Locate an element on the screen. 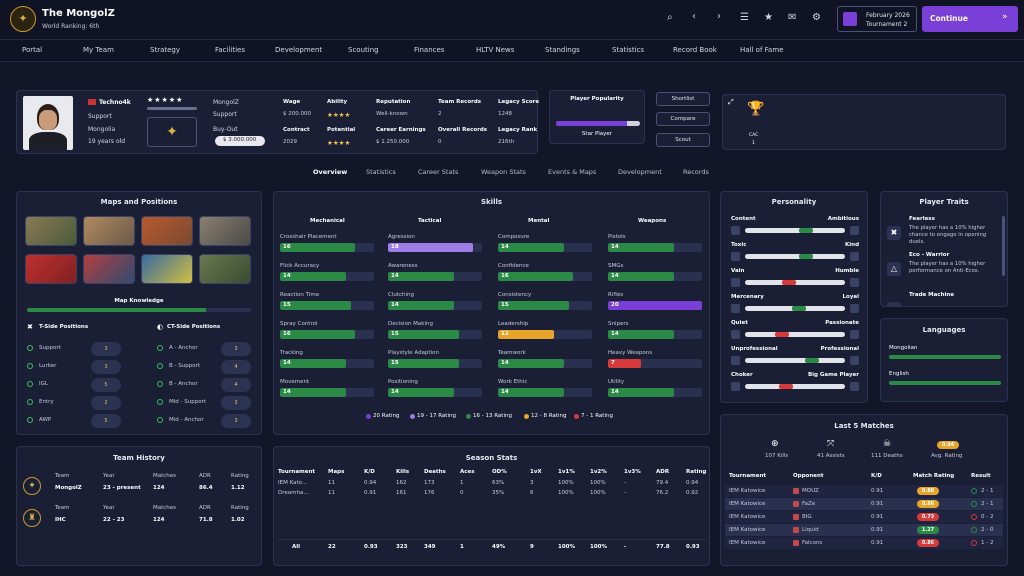  languages-title: Languages is located at coordinates (944, 330).